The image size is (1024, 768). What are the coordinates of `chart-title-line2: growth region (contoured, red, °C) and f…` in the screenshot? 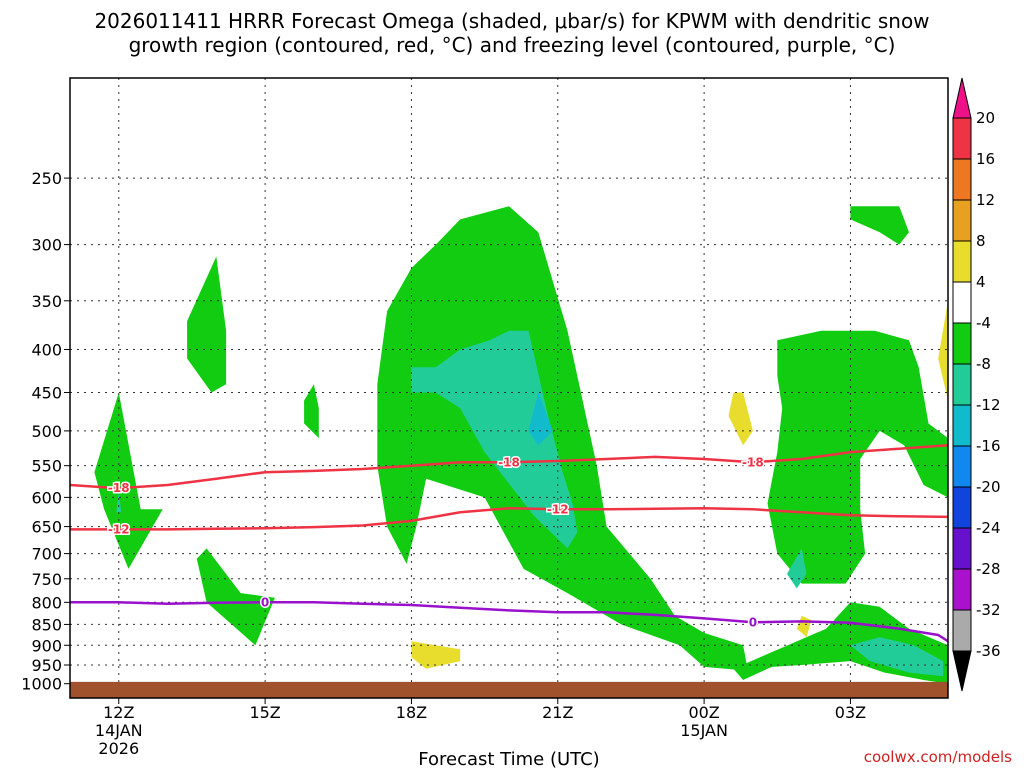 It's located at (512, 45).